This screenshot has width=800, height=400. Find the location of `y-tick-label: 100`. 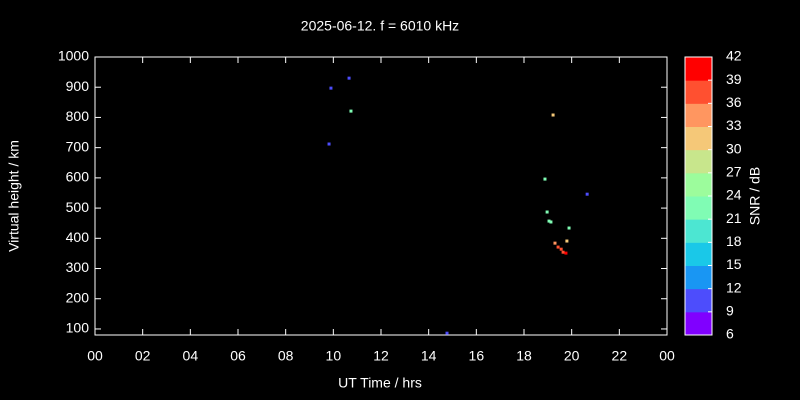

y-tick-label: 100 is located at coordinates (78, 328).